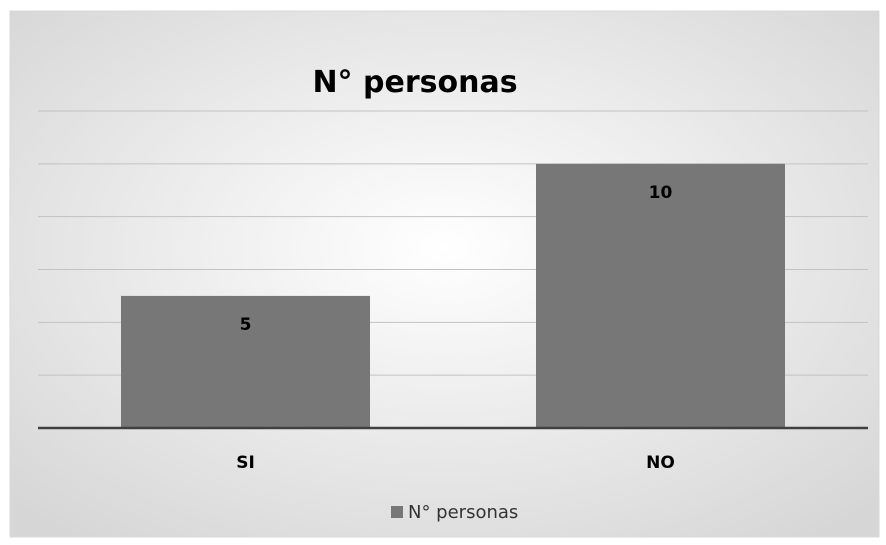  I want to click on x-tick-labels: SI NO, so click(455, 463).